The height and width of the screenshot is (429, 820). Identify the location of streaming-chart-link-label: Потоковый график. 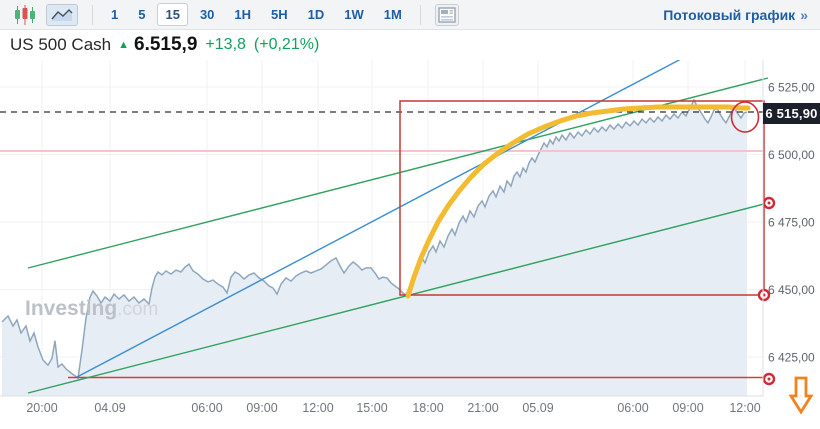
(729, 14).